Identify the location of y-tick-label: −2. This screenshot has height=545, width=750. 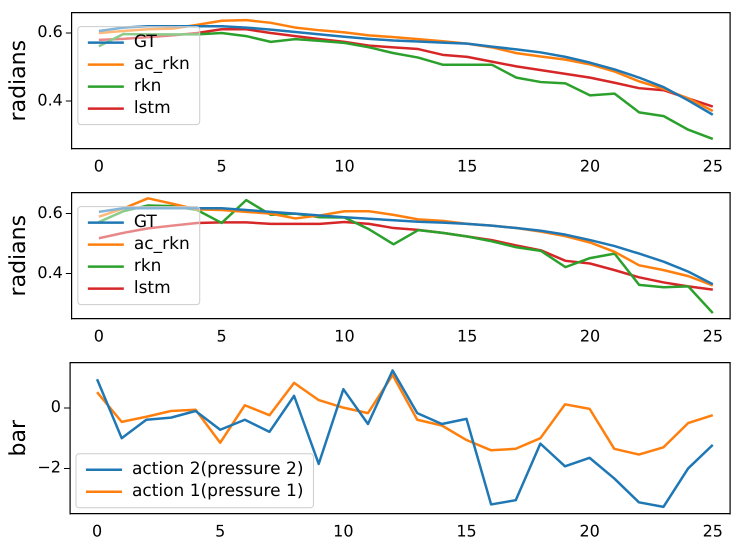
(49, 467).